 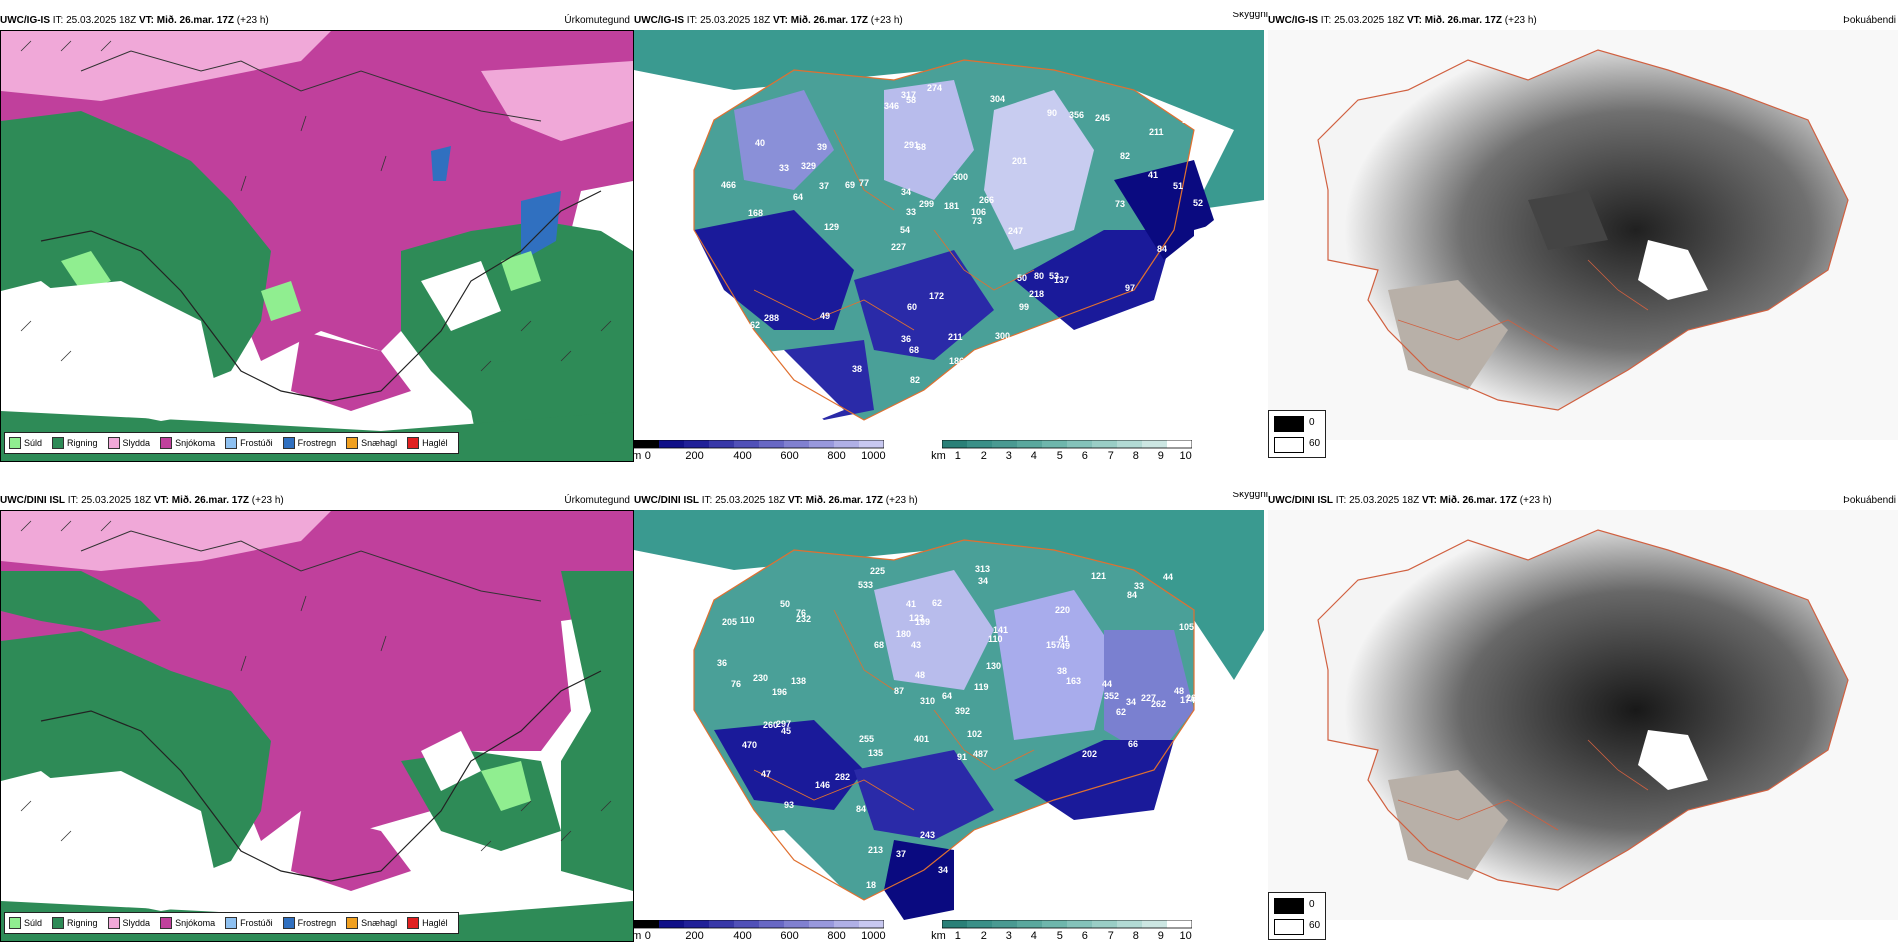 What do you see at coordinates (25, 443) in the screenshot?
I see `legend-item: Súld` at bounding box center [25, 443].